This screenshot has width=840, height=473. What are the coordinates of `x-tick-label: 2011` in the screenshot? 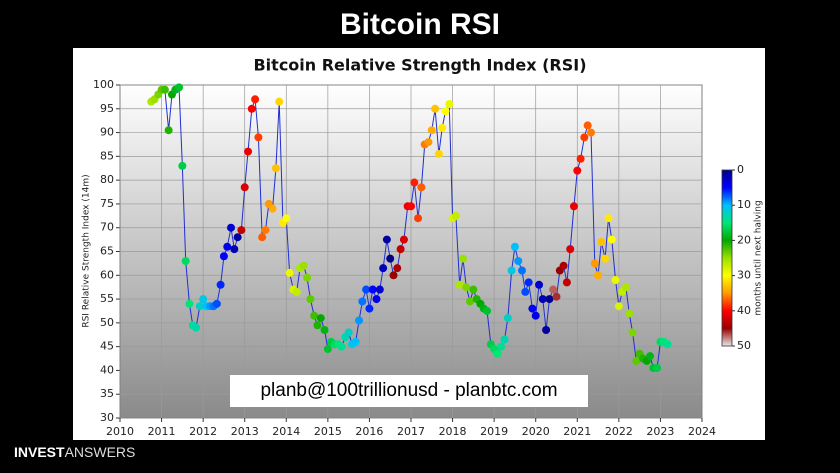 It's located at (162, 431).